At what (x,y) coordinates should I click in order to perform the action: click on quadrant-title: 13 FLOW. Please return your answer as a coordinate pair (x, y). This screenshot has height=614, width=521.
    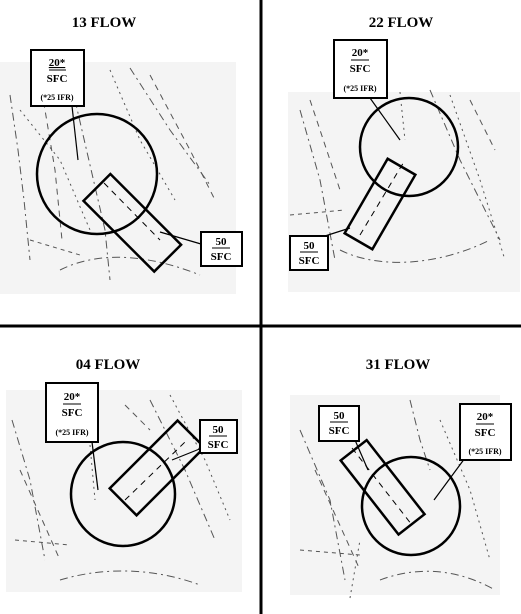
    Looking at the image, I should click on (104, 23).